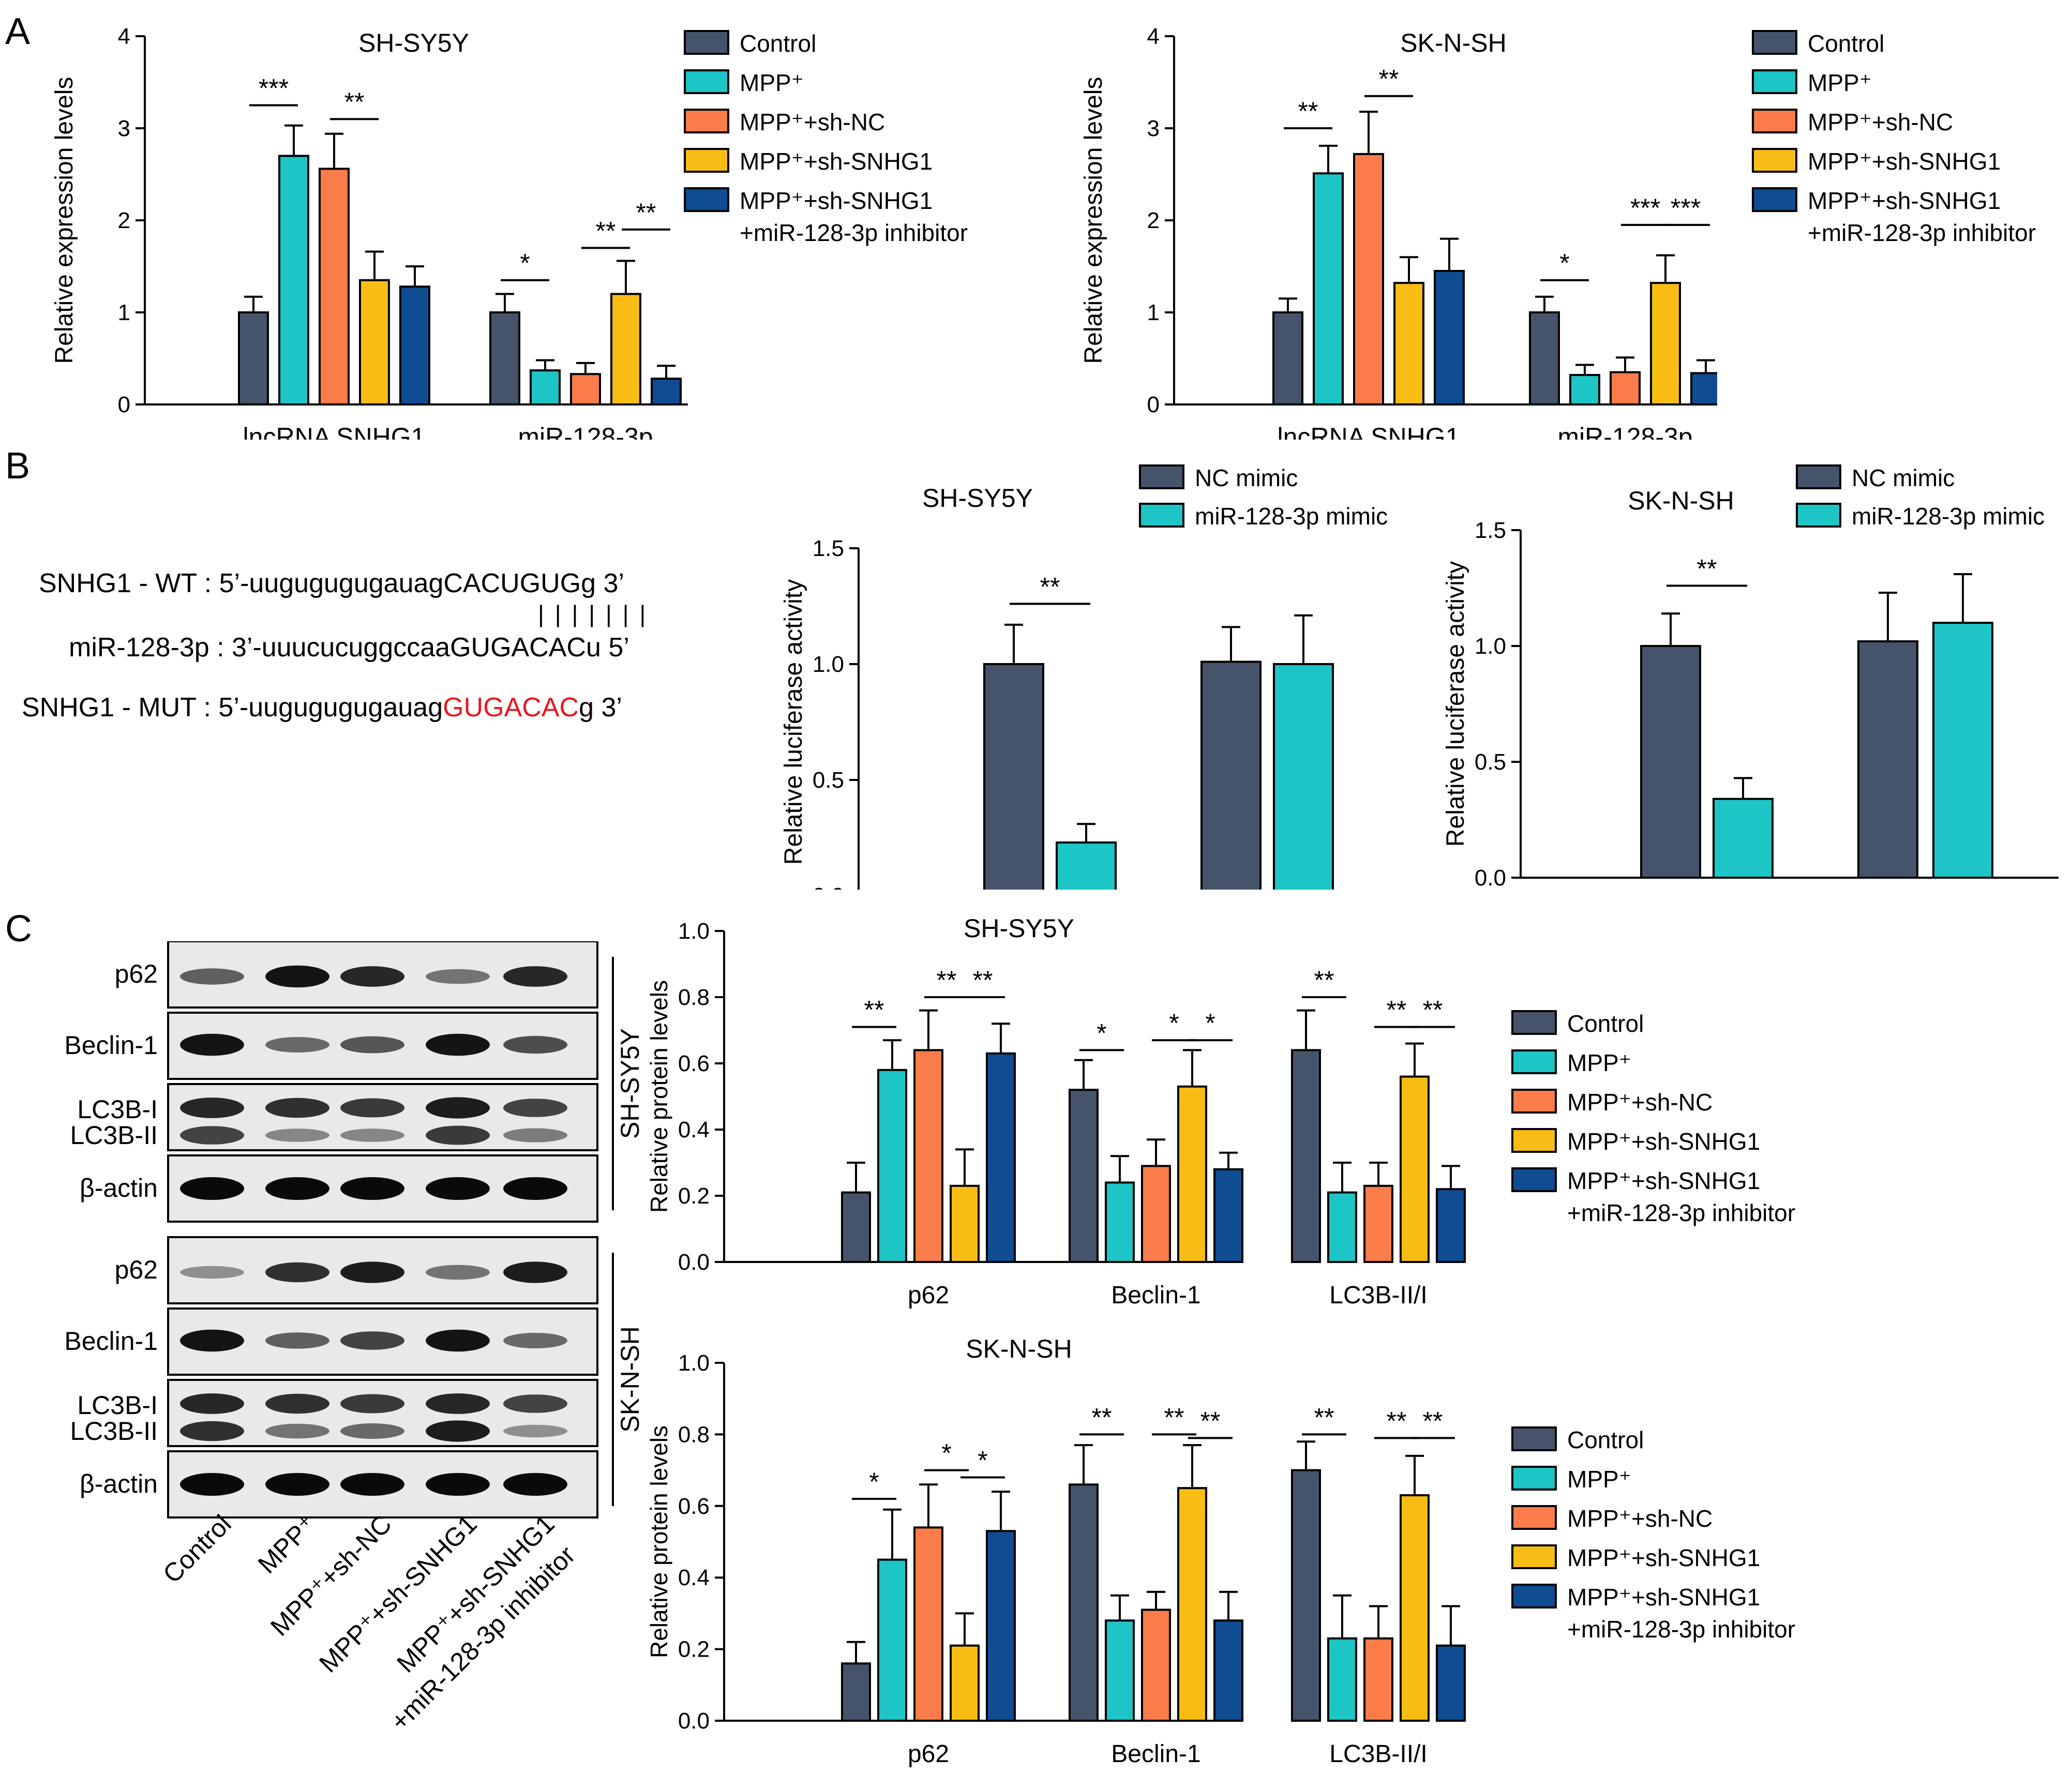 This screenshot has width=2072, height=1774. I want to click on legend-label: Control, so click(1605, 1440).